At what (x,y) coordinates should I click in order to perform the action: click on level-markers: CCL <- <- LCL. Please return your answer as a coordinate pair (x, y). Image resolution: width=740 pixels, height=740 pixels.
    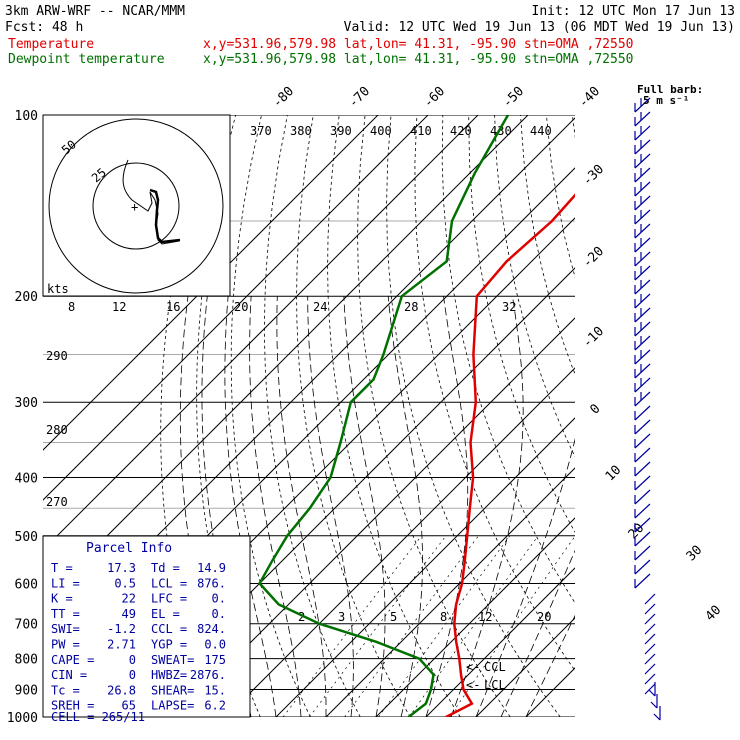
    Looking at the image, I should click on (486, 676).